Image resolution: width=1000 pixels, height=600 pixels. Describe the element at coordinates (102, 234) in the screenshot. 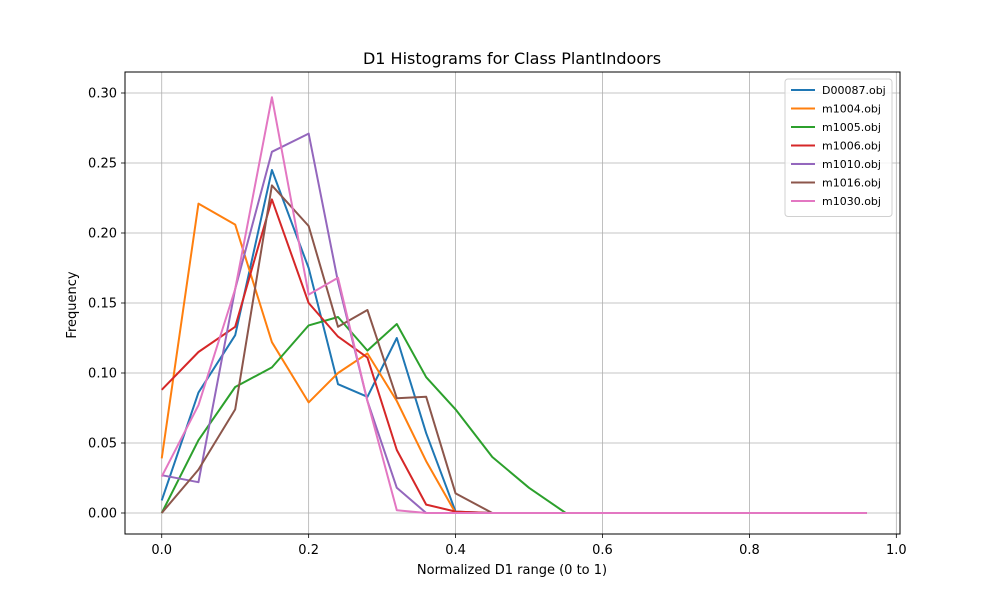

I see `y-tick-label: 0.20` at that location.